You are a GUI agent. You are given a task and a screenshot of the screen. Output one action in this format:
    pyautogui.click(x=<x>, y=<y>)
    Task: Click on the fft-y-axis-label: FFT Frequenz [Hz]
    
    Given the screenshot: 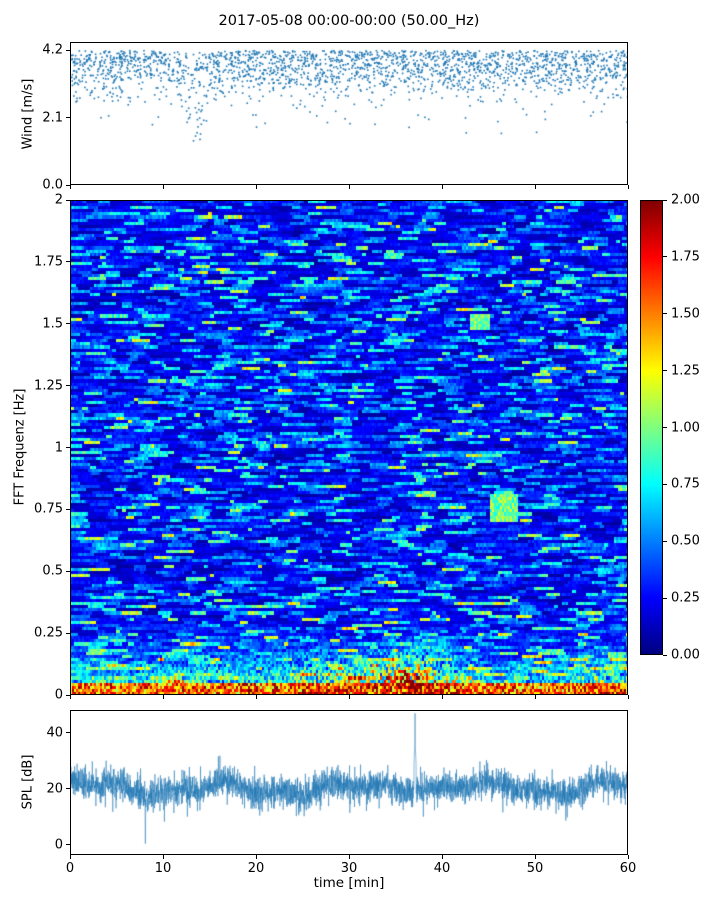 What is the action you would take?
    pyautogui.click(x=20, y=447)
    